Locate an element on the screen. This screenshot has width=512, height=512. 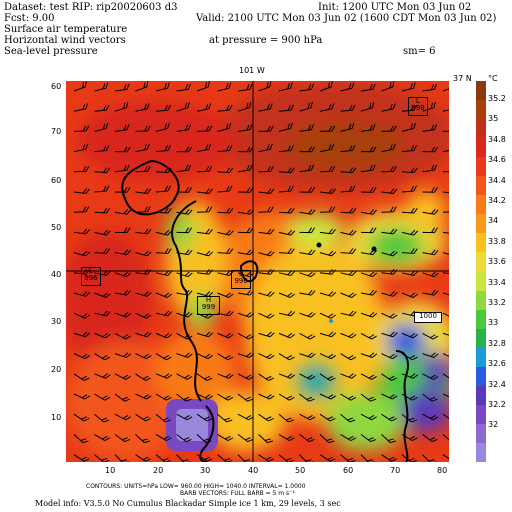
colorbar-label: 32.4 is located at coordinates (497, 384).